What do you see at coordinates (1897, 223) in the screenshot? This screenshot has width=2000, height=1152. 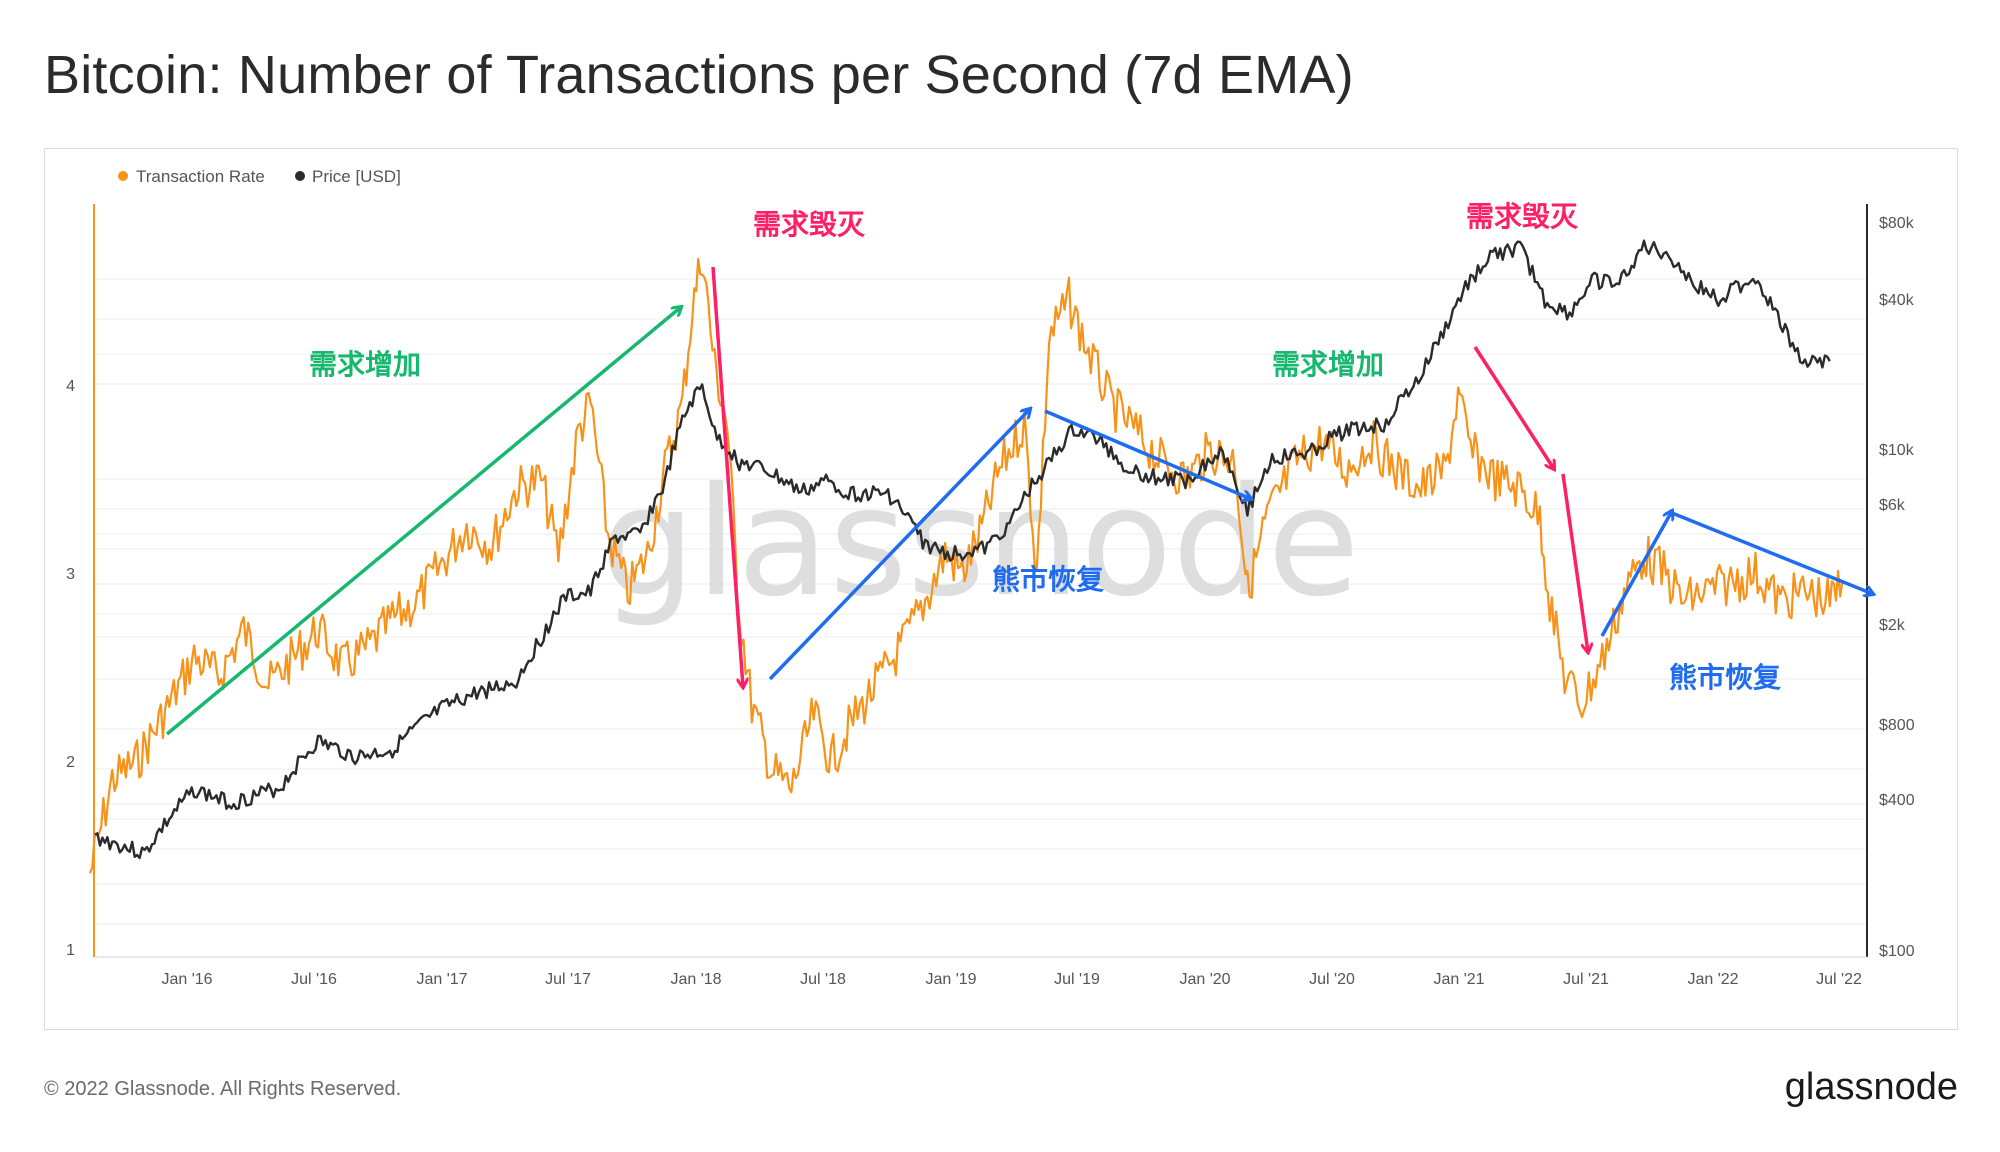 I see `right-tick-label: $80k` at bounding box center [1897, 223].